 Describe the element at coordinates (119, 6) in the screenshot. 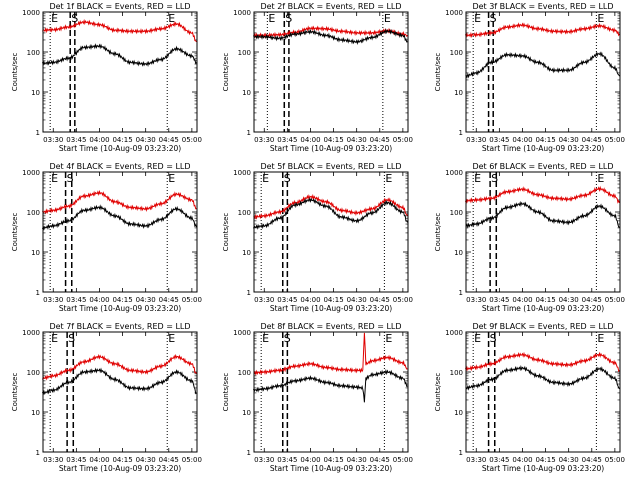

I see `chart-title: Det 1f BLACK = Events, RED = LLD` at that location.